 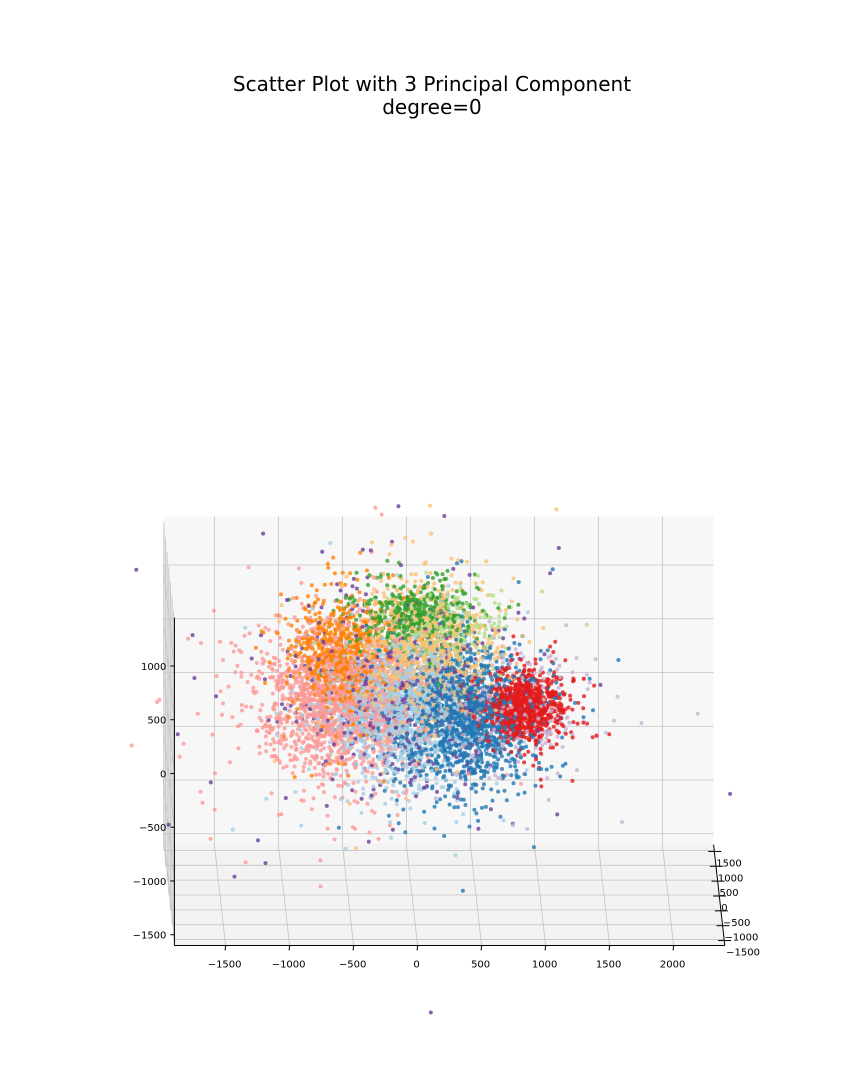 What do you see at coordinates (432, 84) in the screenshot?
I see `chart-title: Scatter Plot with 3 Principal Component` at bounding box center [432, 84].